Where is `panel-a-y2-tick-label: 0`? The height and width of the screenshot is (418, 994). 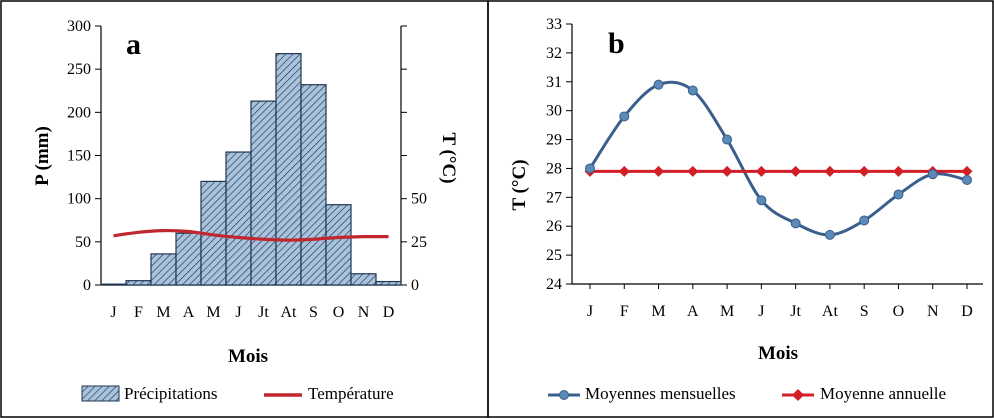 panel-a-y2-tick-label: 0 is located at coordinates (415, 285).